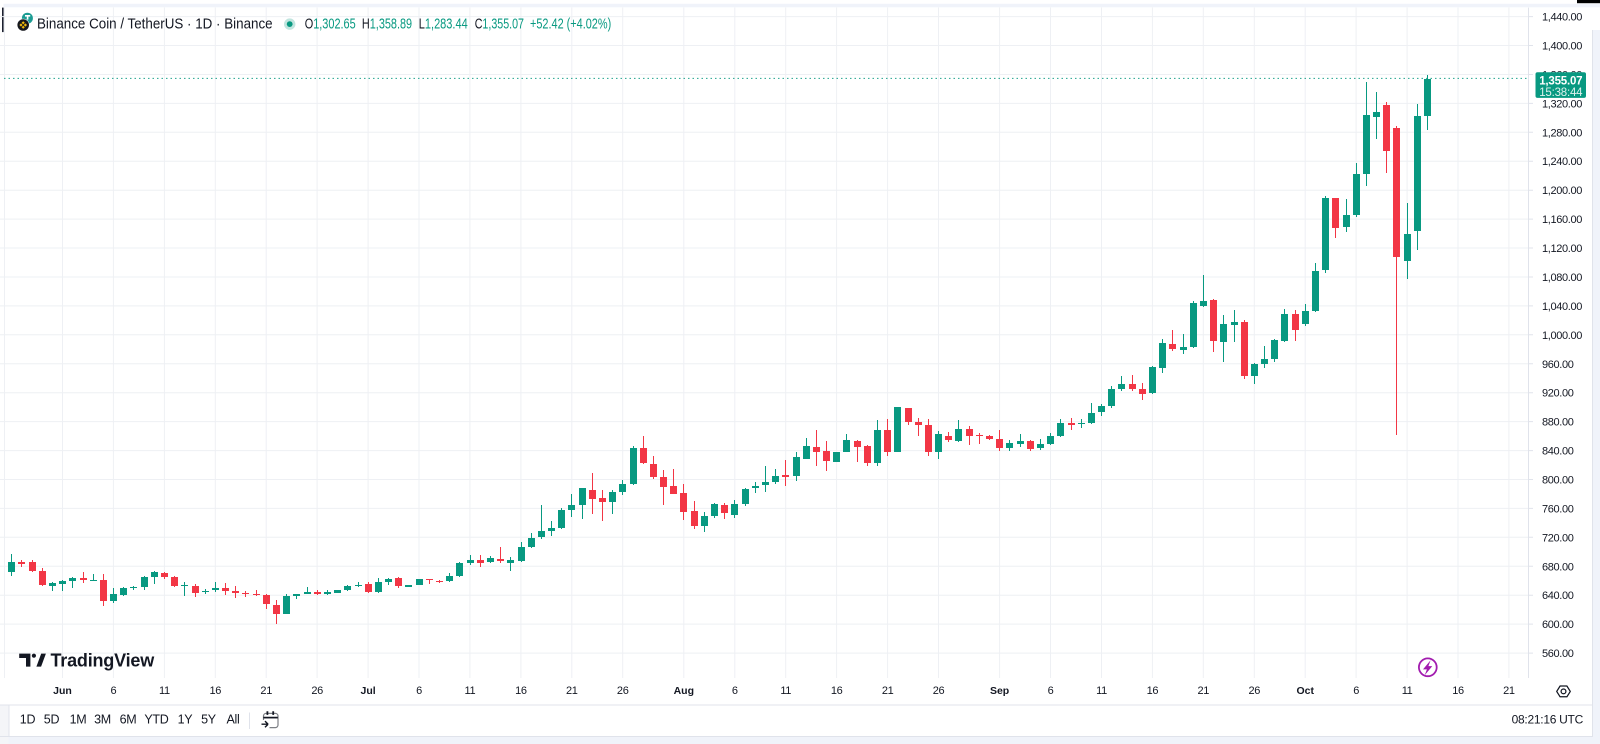 This screenshot has width=1600, height=744. Describe the element at coordinates (209, 720) in the screenshot. I see `svg-text: 5Y` at that location.